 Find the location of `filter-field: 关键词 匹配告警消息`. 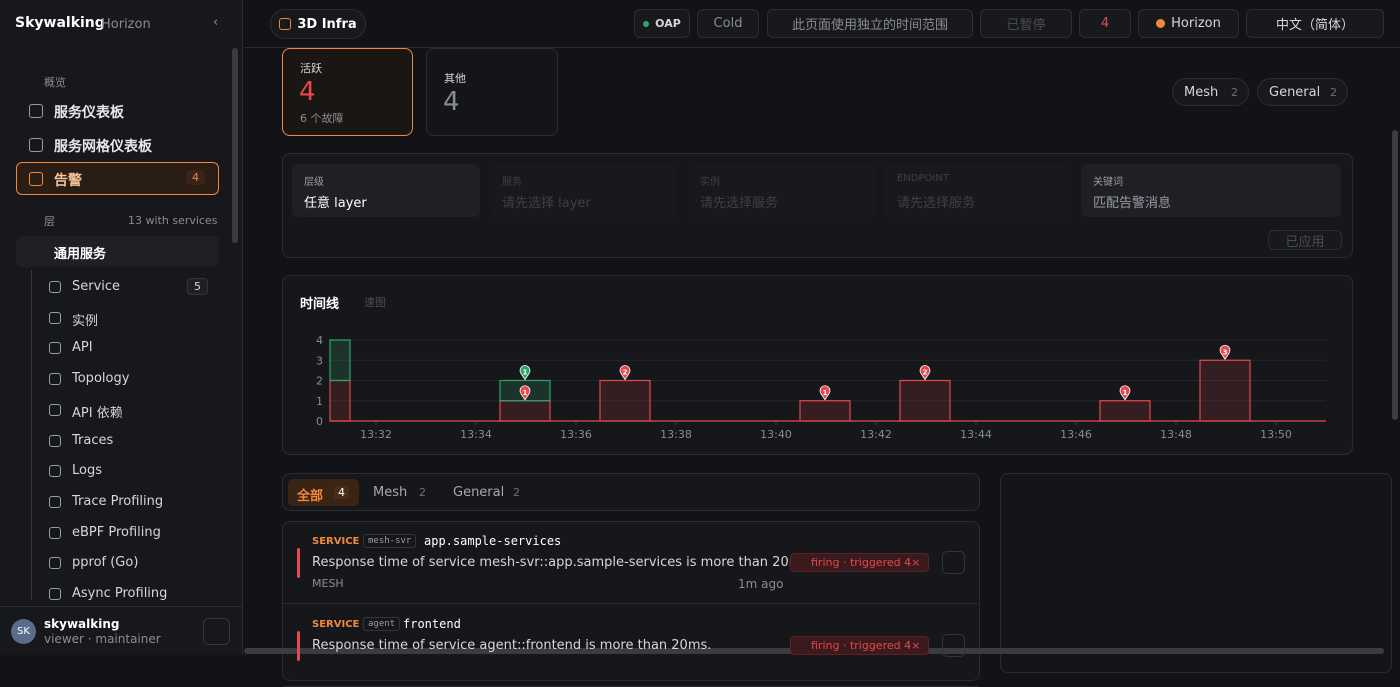

filter-field: 关键词 匹配告警消息 is located at coordinates (1211, 190).